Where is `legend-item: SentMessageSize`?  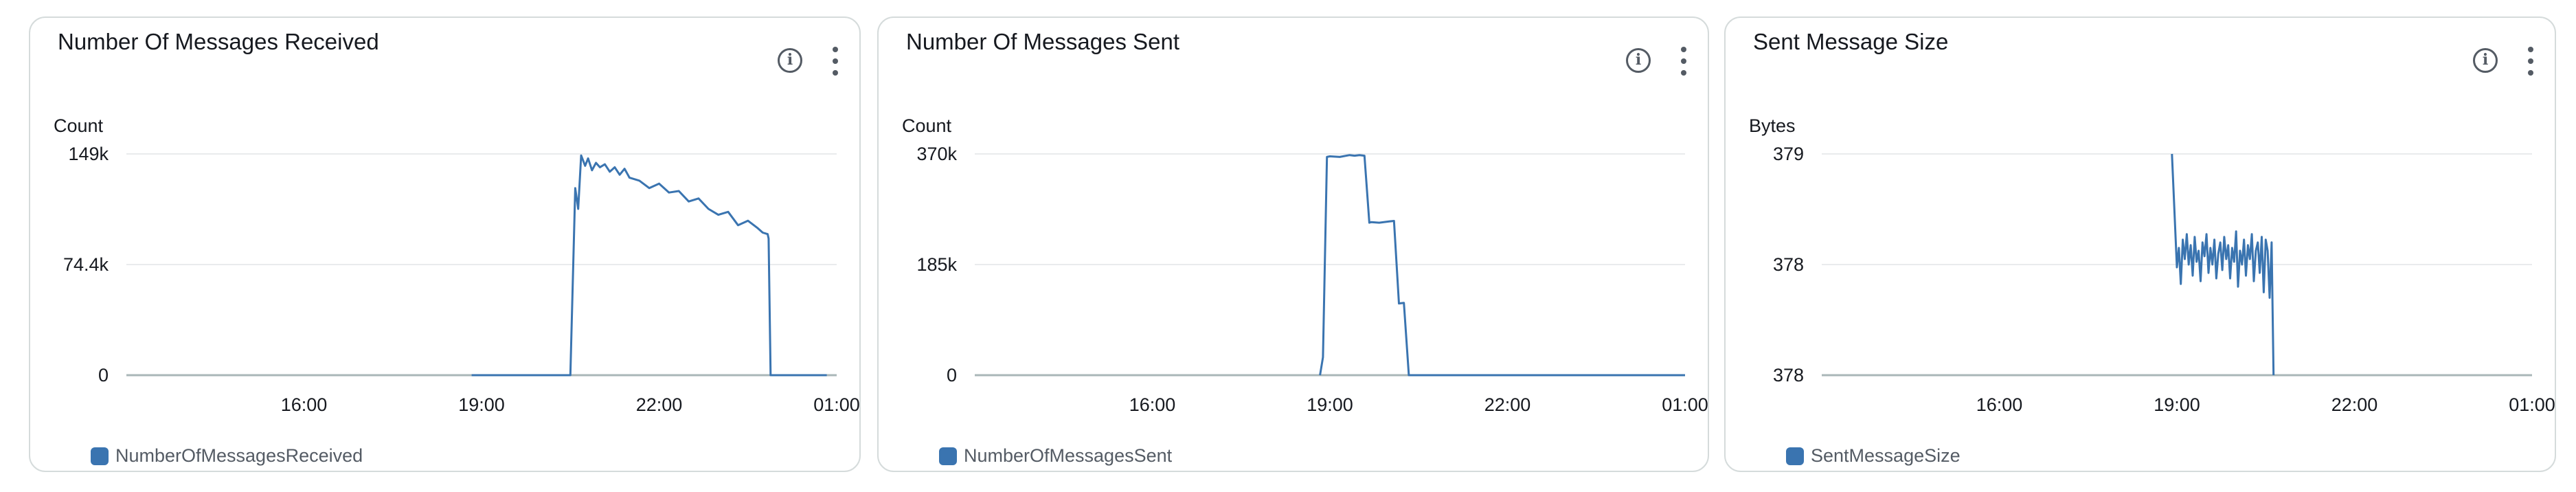 legend-item: SentMessageSize is located at coordinates (1873, 456).